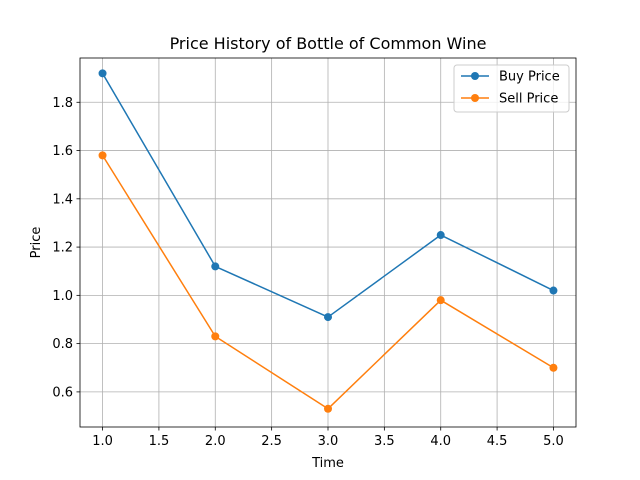 The height and width of the screenshot is (480, 640). I want to click on legend-label: Buy Price, so click(529, 77).